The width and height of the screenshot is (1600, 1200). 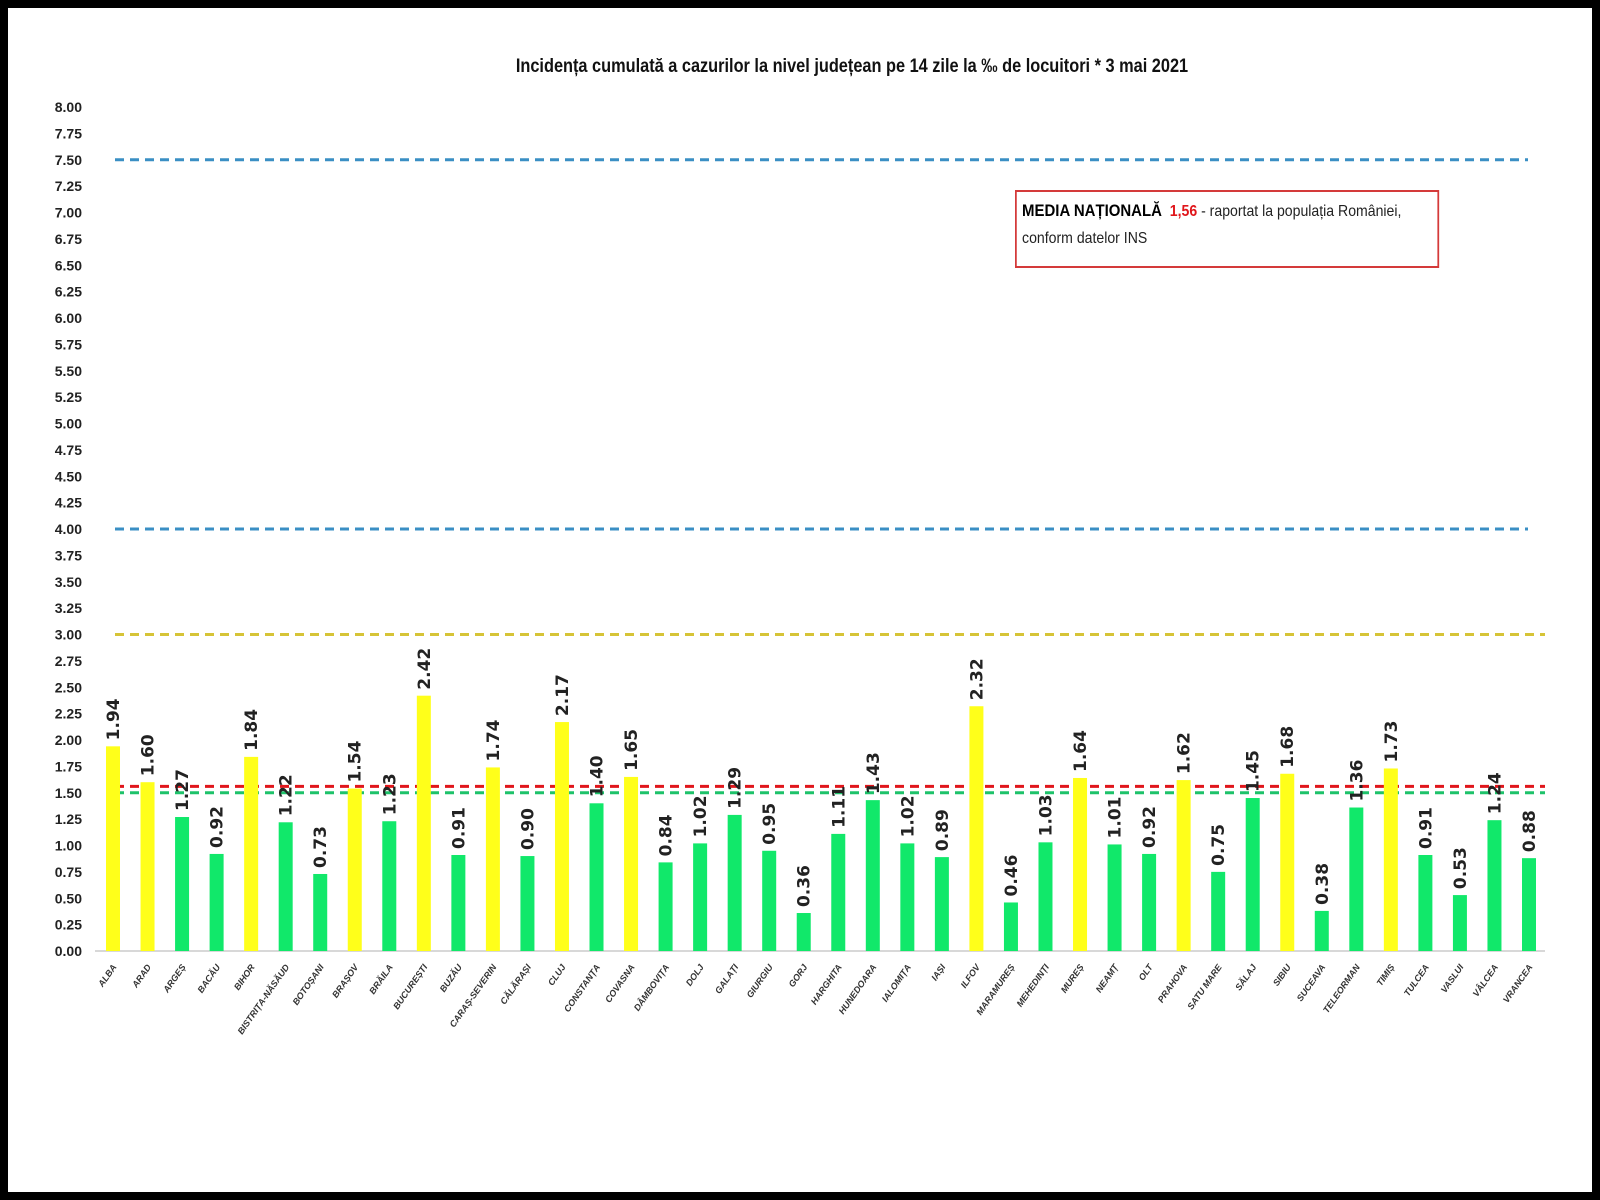 I want to click on y-tick-label: 3.50, so click(x=68, y=582).